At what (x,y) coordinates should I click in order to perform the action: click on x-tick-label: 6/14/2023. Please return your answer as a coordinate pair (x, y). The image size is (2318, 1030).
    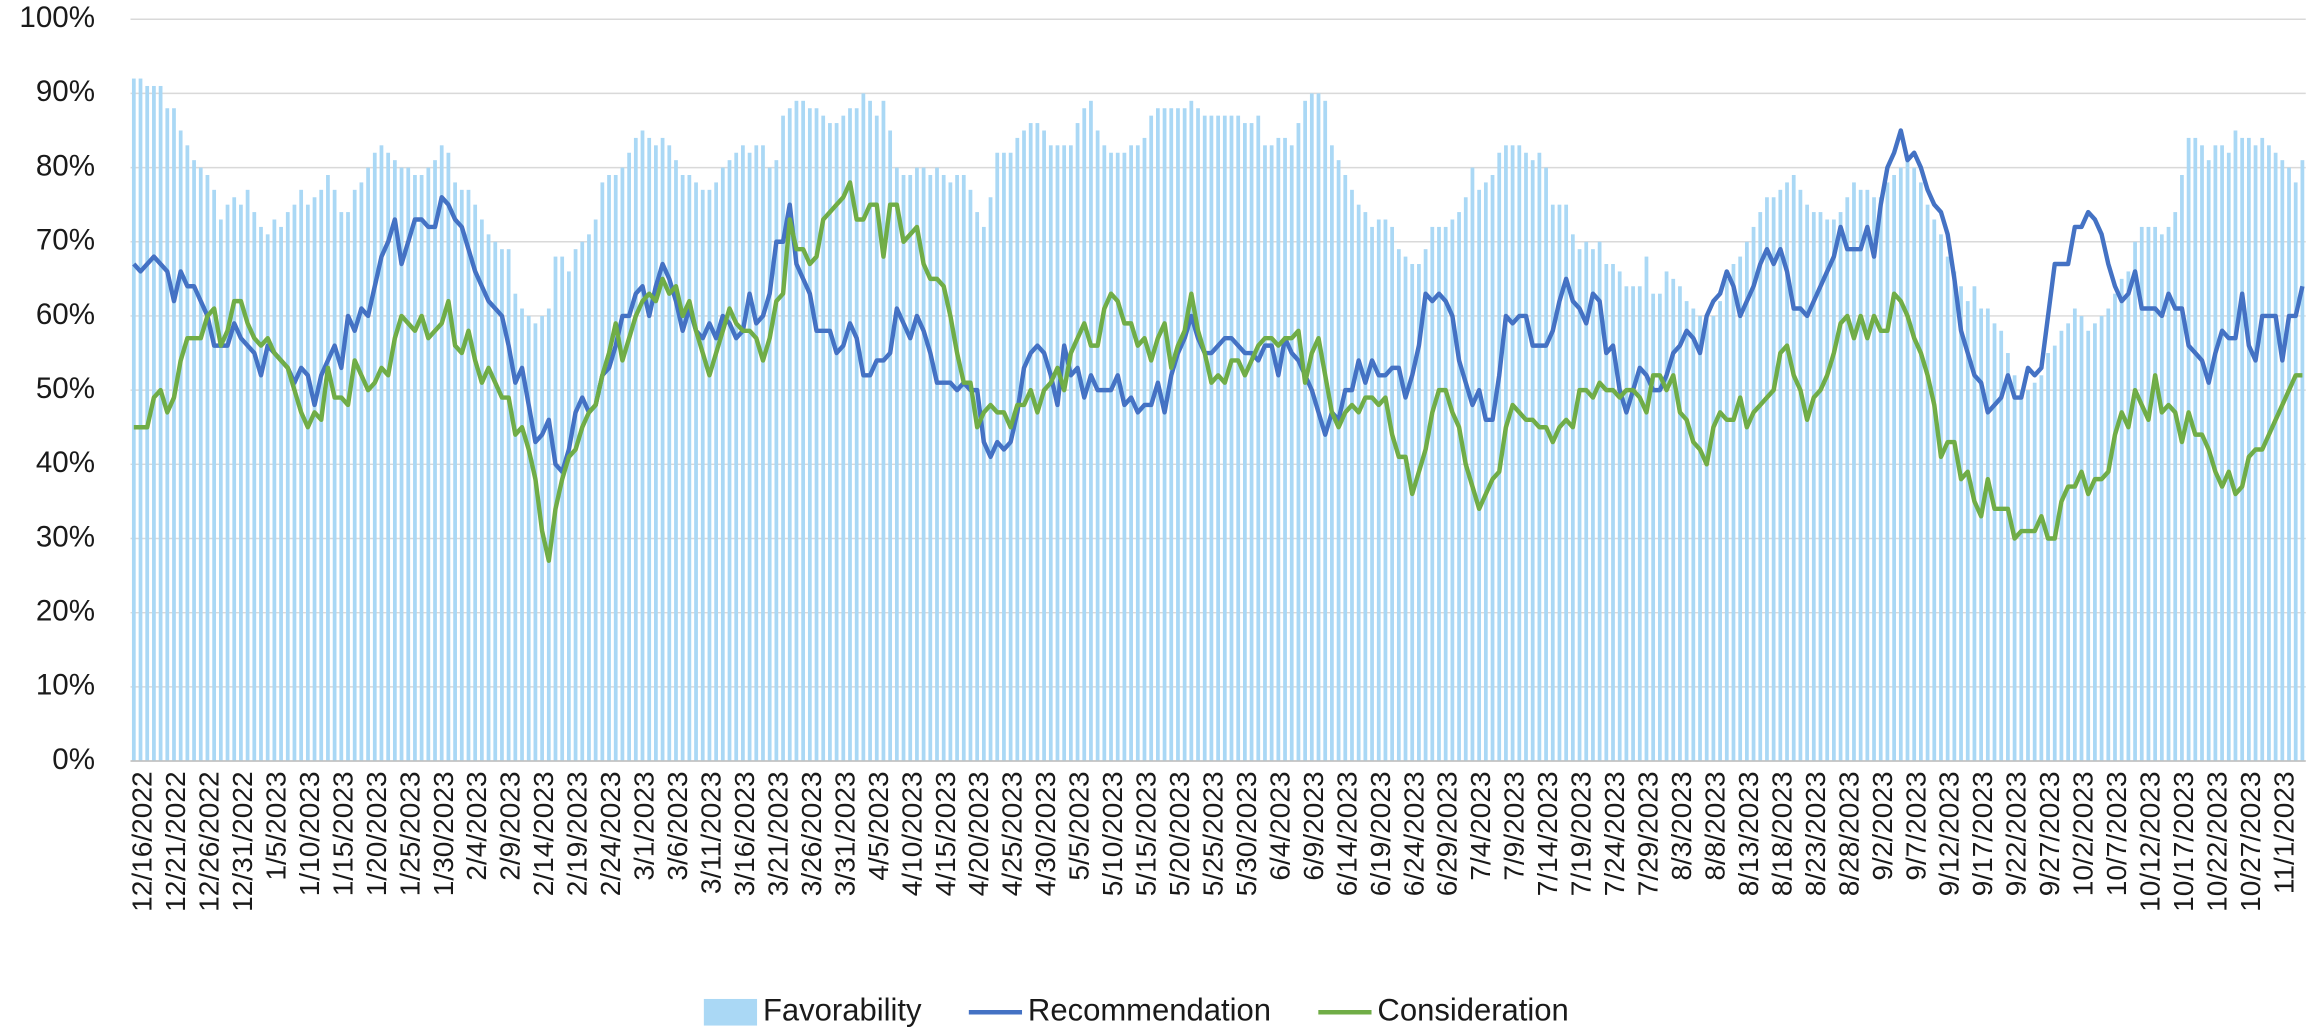
    Looking at the image, I should click on (1346, 833).